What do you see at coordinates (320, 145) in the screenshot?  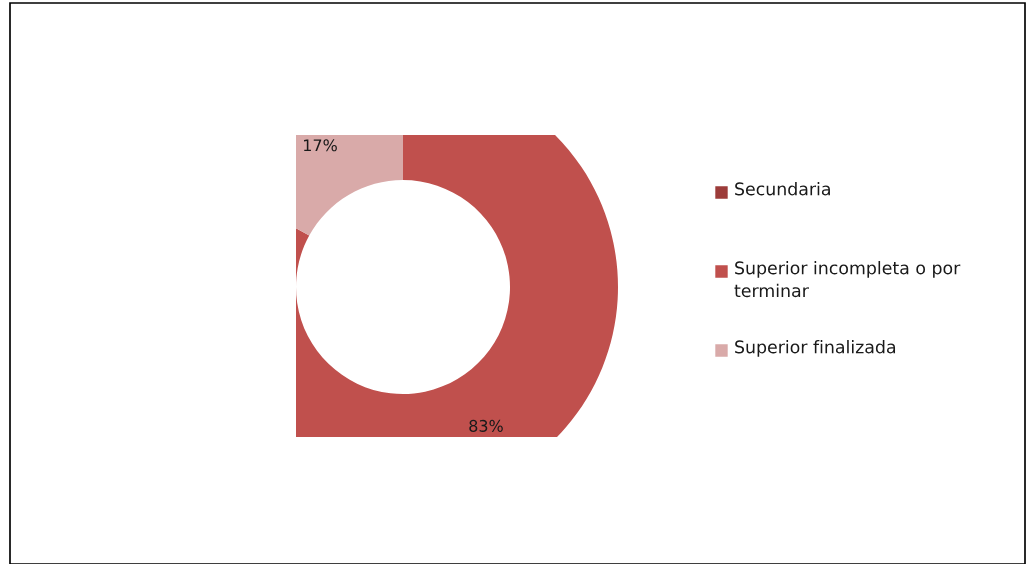 I see `data-label: 17%` at bounding box center [320, 145].